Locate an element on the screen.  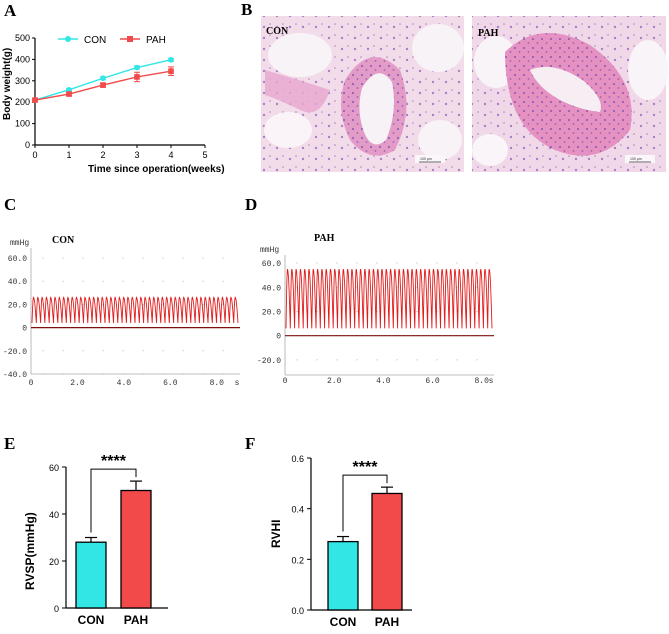
e-ytick-label: 20 is located at coordinates (54, 562).